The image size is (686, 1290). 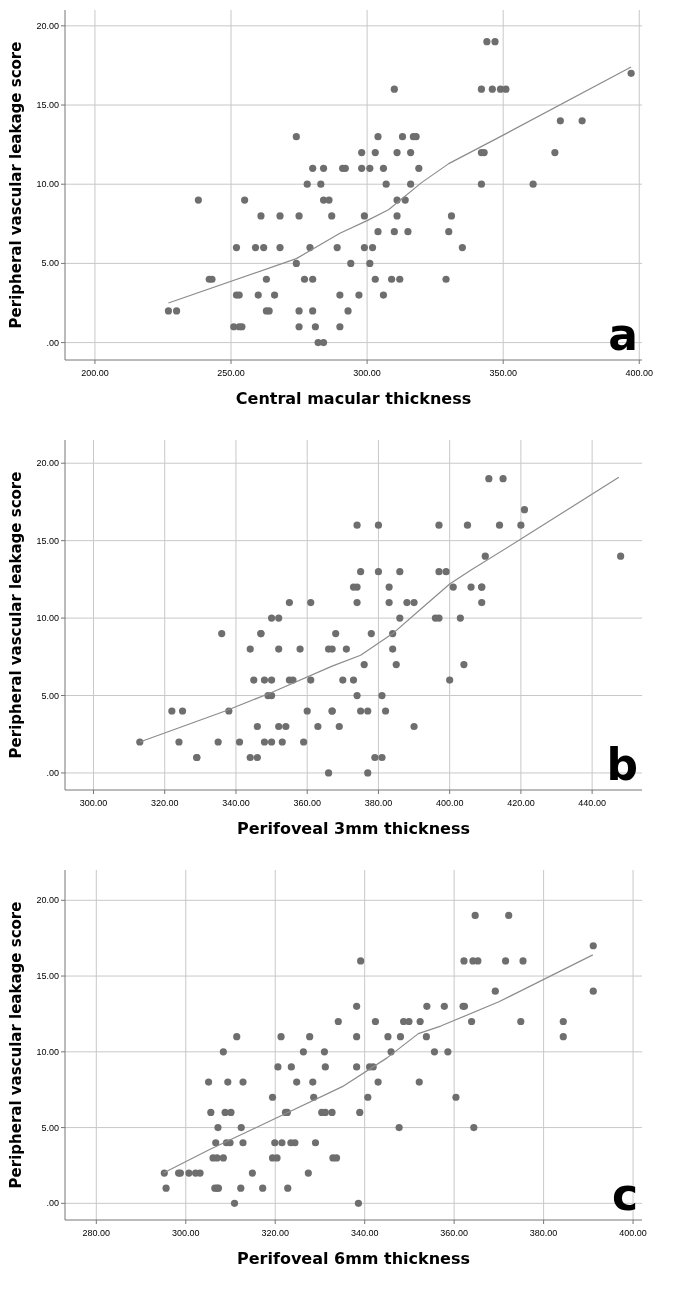 I want to click on annotation: b, so click(x=622, y=764).